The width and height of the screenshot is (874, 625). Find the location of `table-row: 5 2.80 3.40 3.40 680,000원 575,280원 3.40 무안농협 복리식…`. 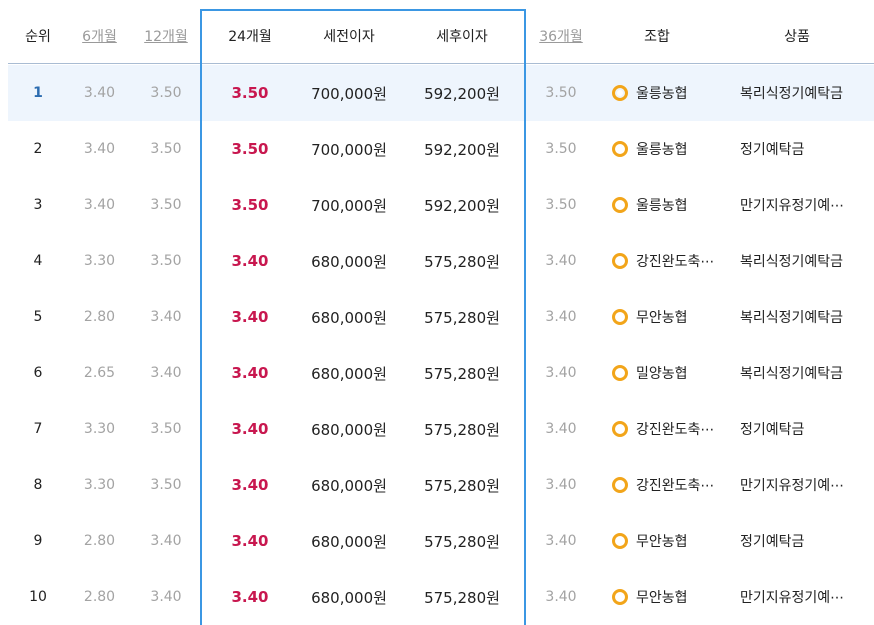

table-row: 5 2.80 3.40 3.40 680,000원 575,280원 3.40 무안농협 복리식… is located at coordinates (441, 317).